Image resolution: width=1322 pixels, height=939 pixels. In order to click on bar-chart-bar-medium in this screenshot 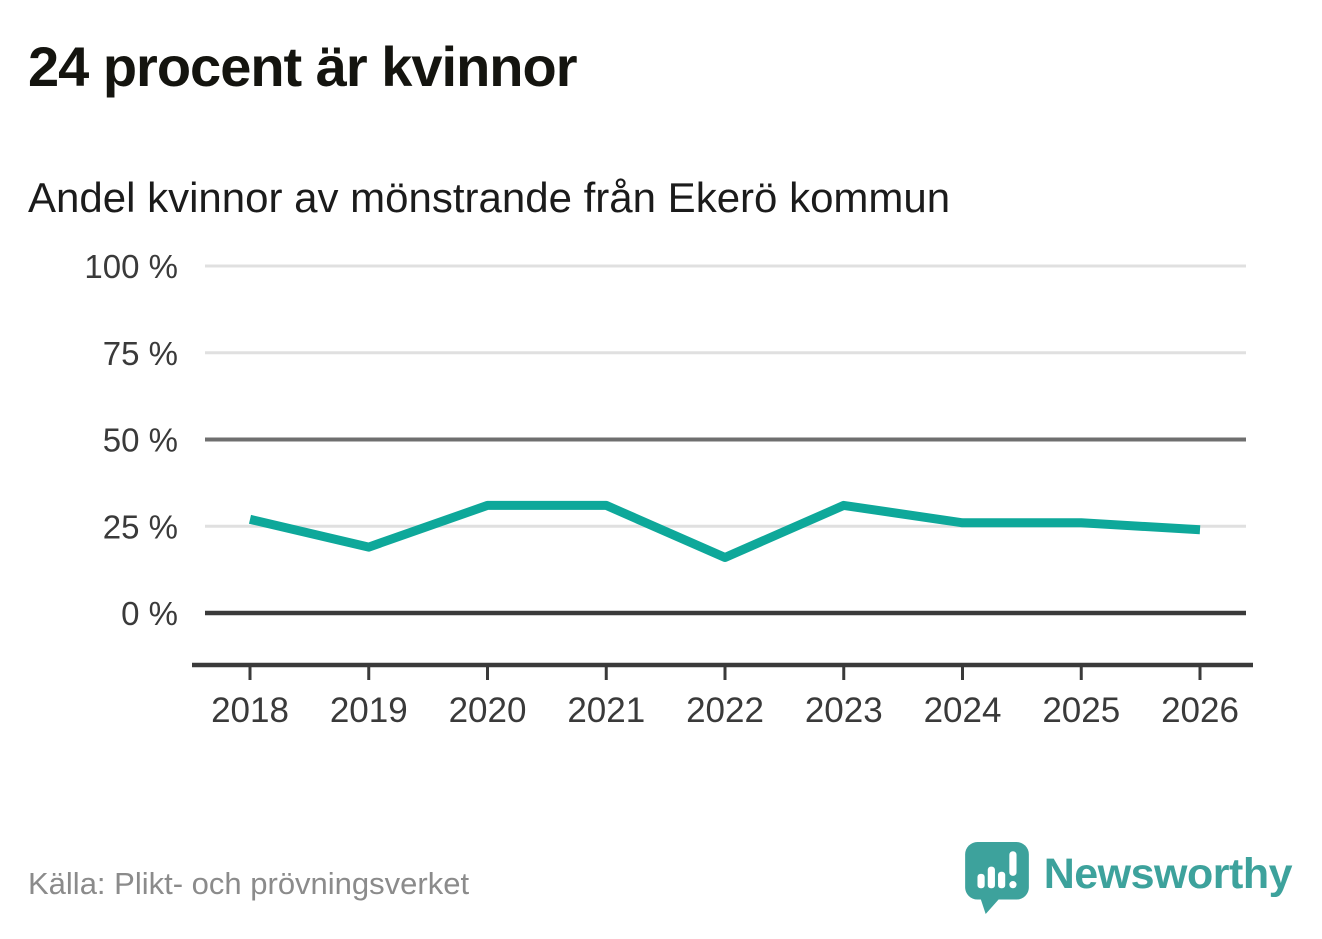, I will do `click(1001, 880)`.